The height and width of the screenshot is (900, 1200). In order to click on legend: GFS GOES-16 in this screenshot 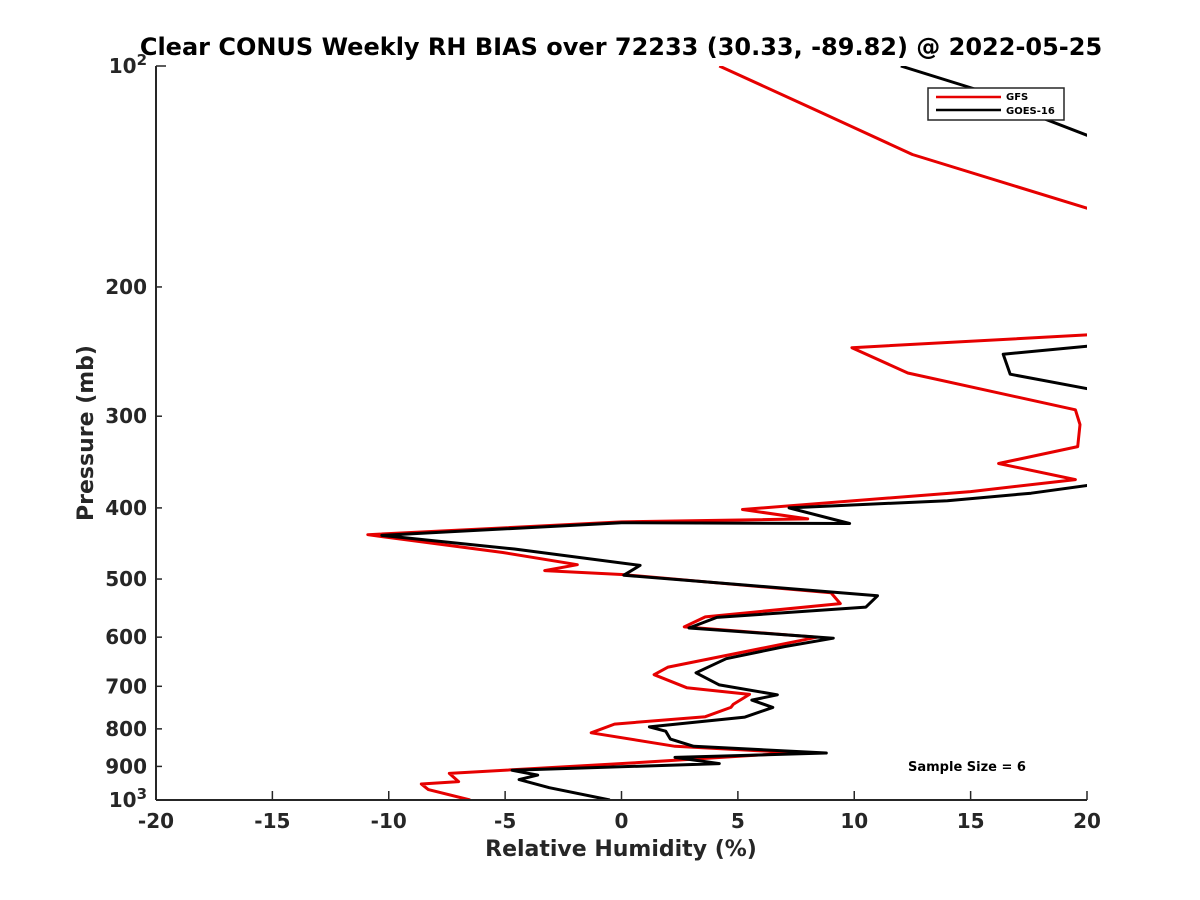, I will do `click(996, 104)`.